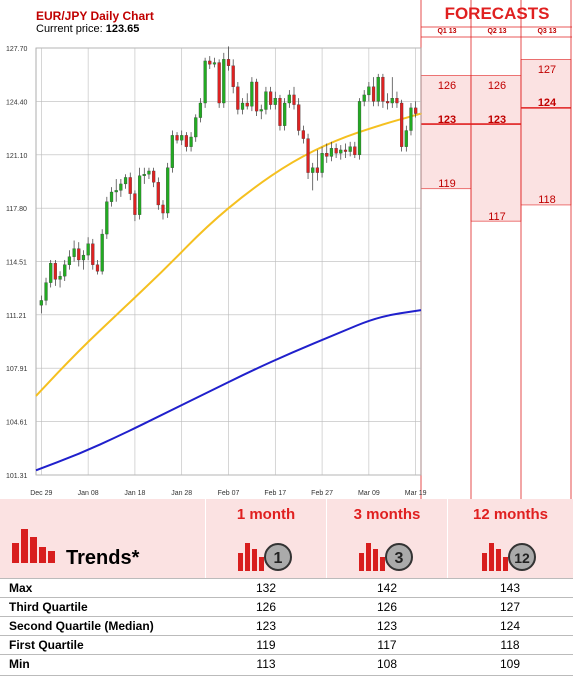  What do you see at coordinates (134, 493) in the screenshot?
I see `x-tick-label: Jan 18` at bounding box center [134, 493].